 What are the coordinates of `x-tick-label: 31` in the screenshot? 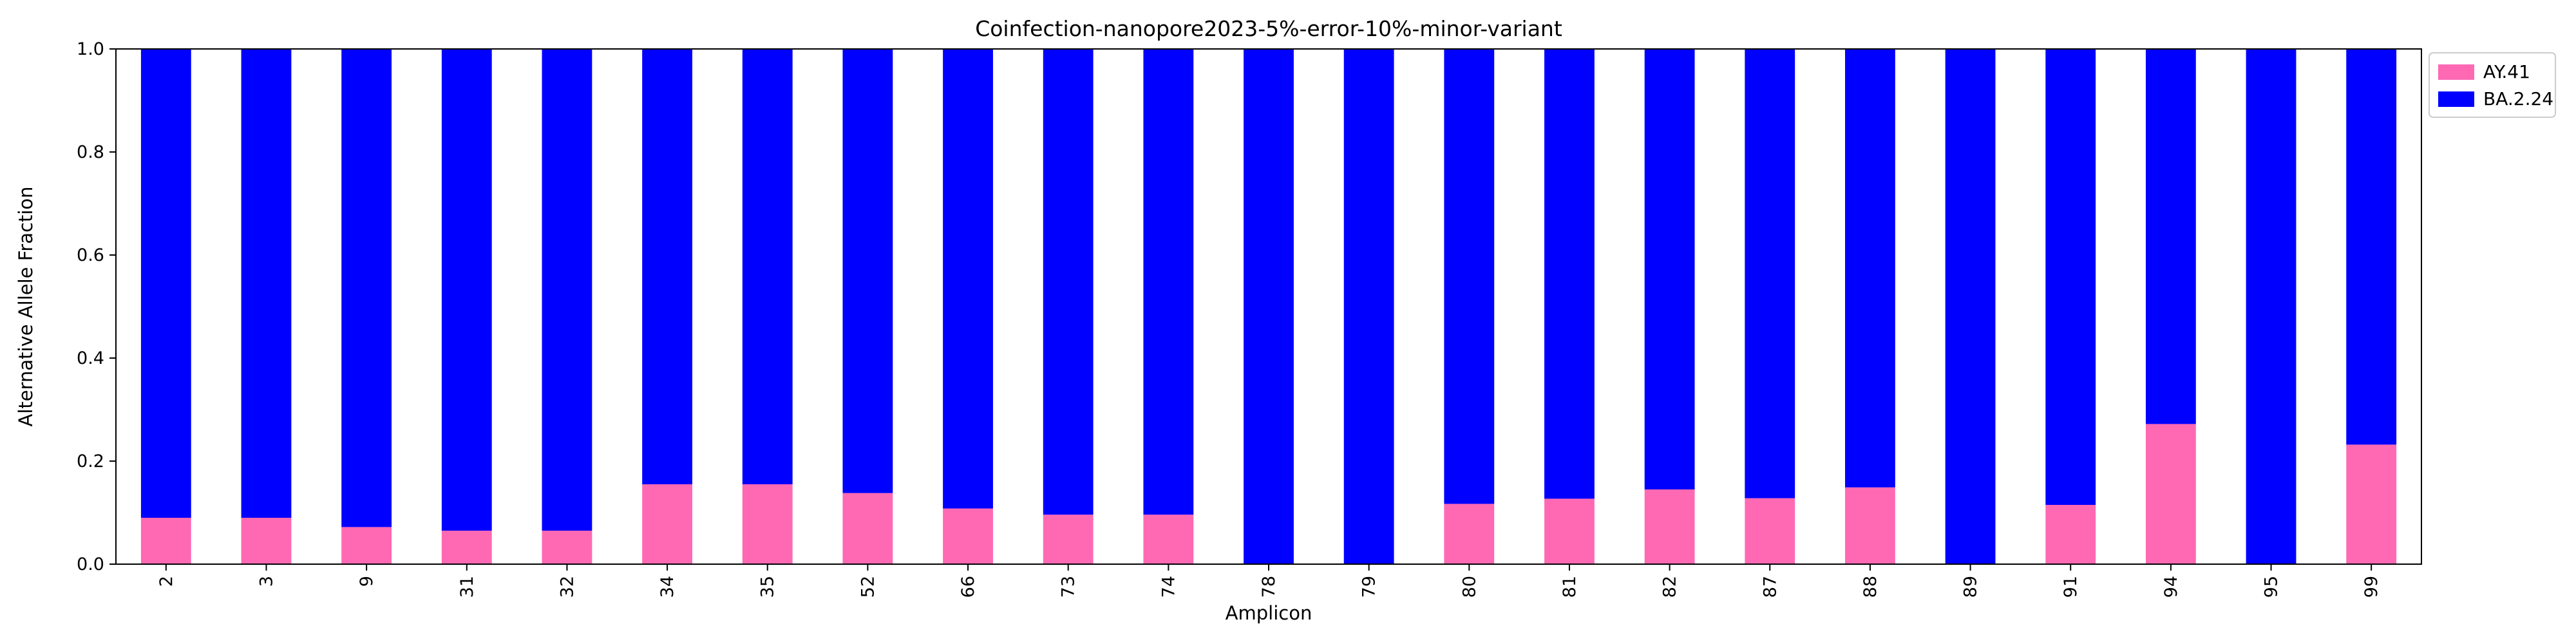 It's located at (467, 587).